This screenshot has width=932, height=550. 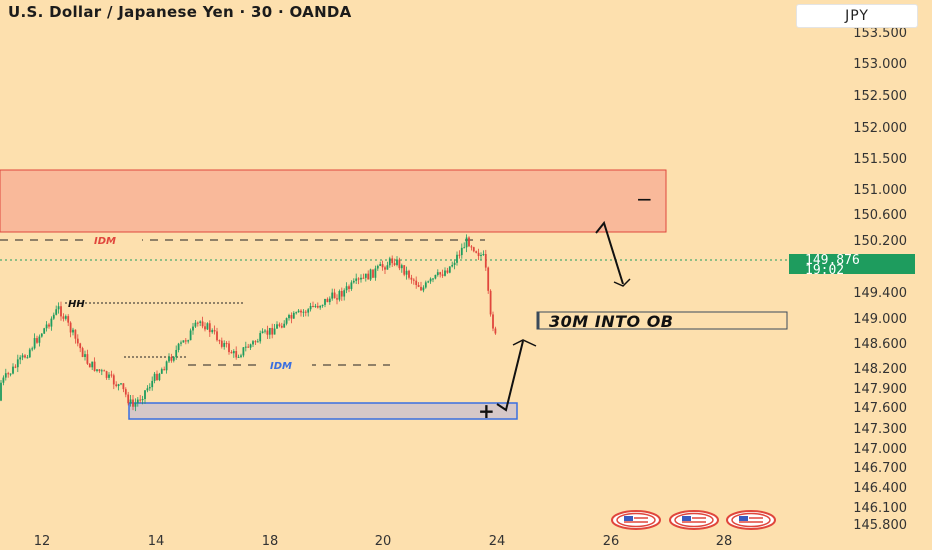 I want to click on price-tick-label: 146.700, so click(x=880, y=468).